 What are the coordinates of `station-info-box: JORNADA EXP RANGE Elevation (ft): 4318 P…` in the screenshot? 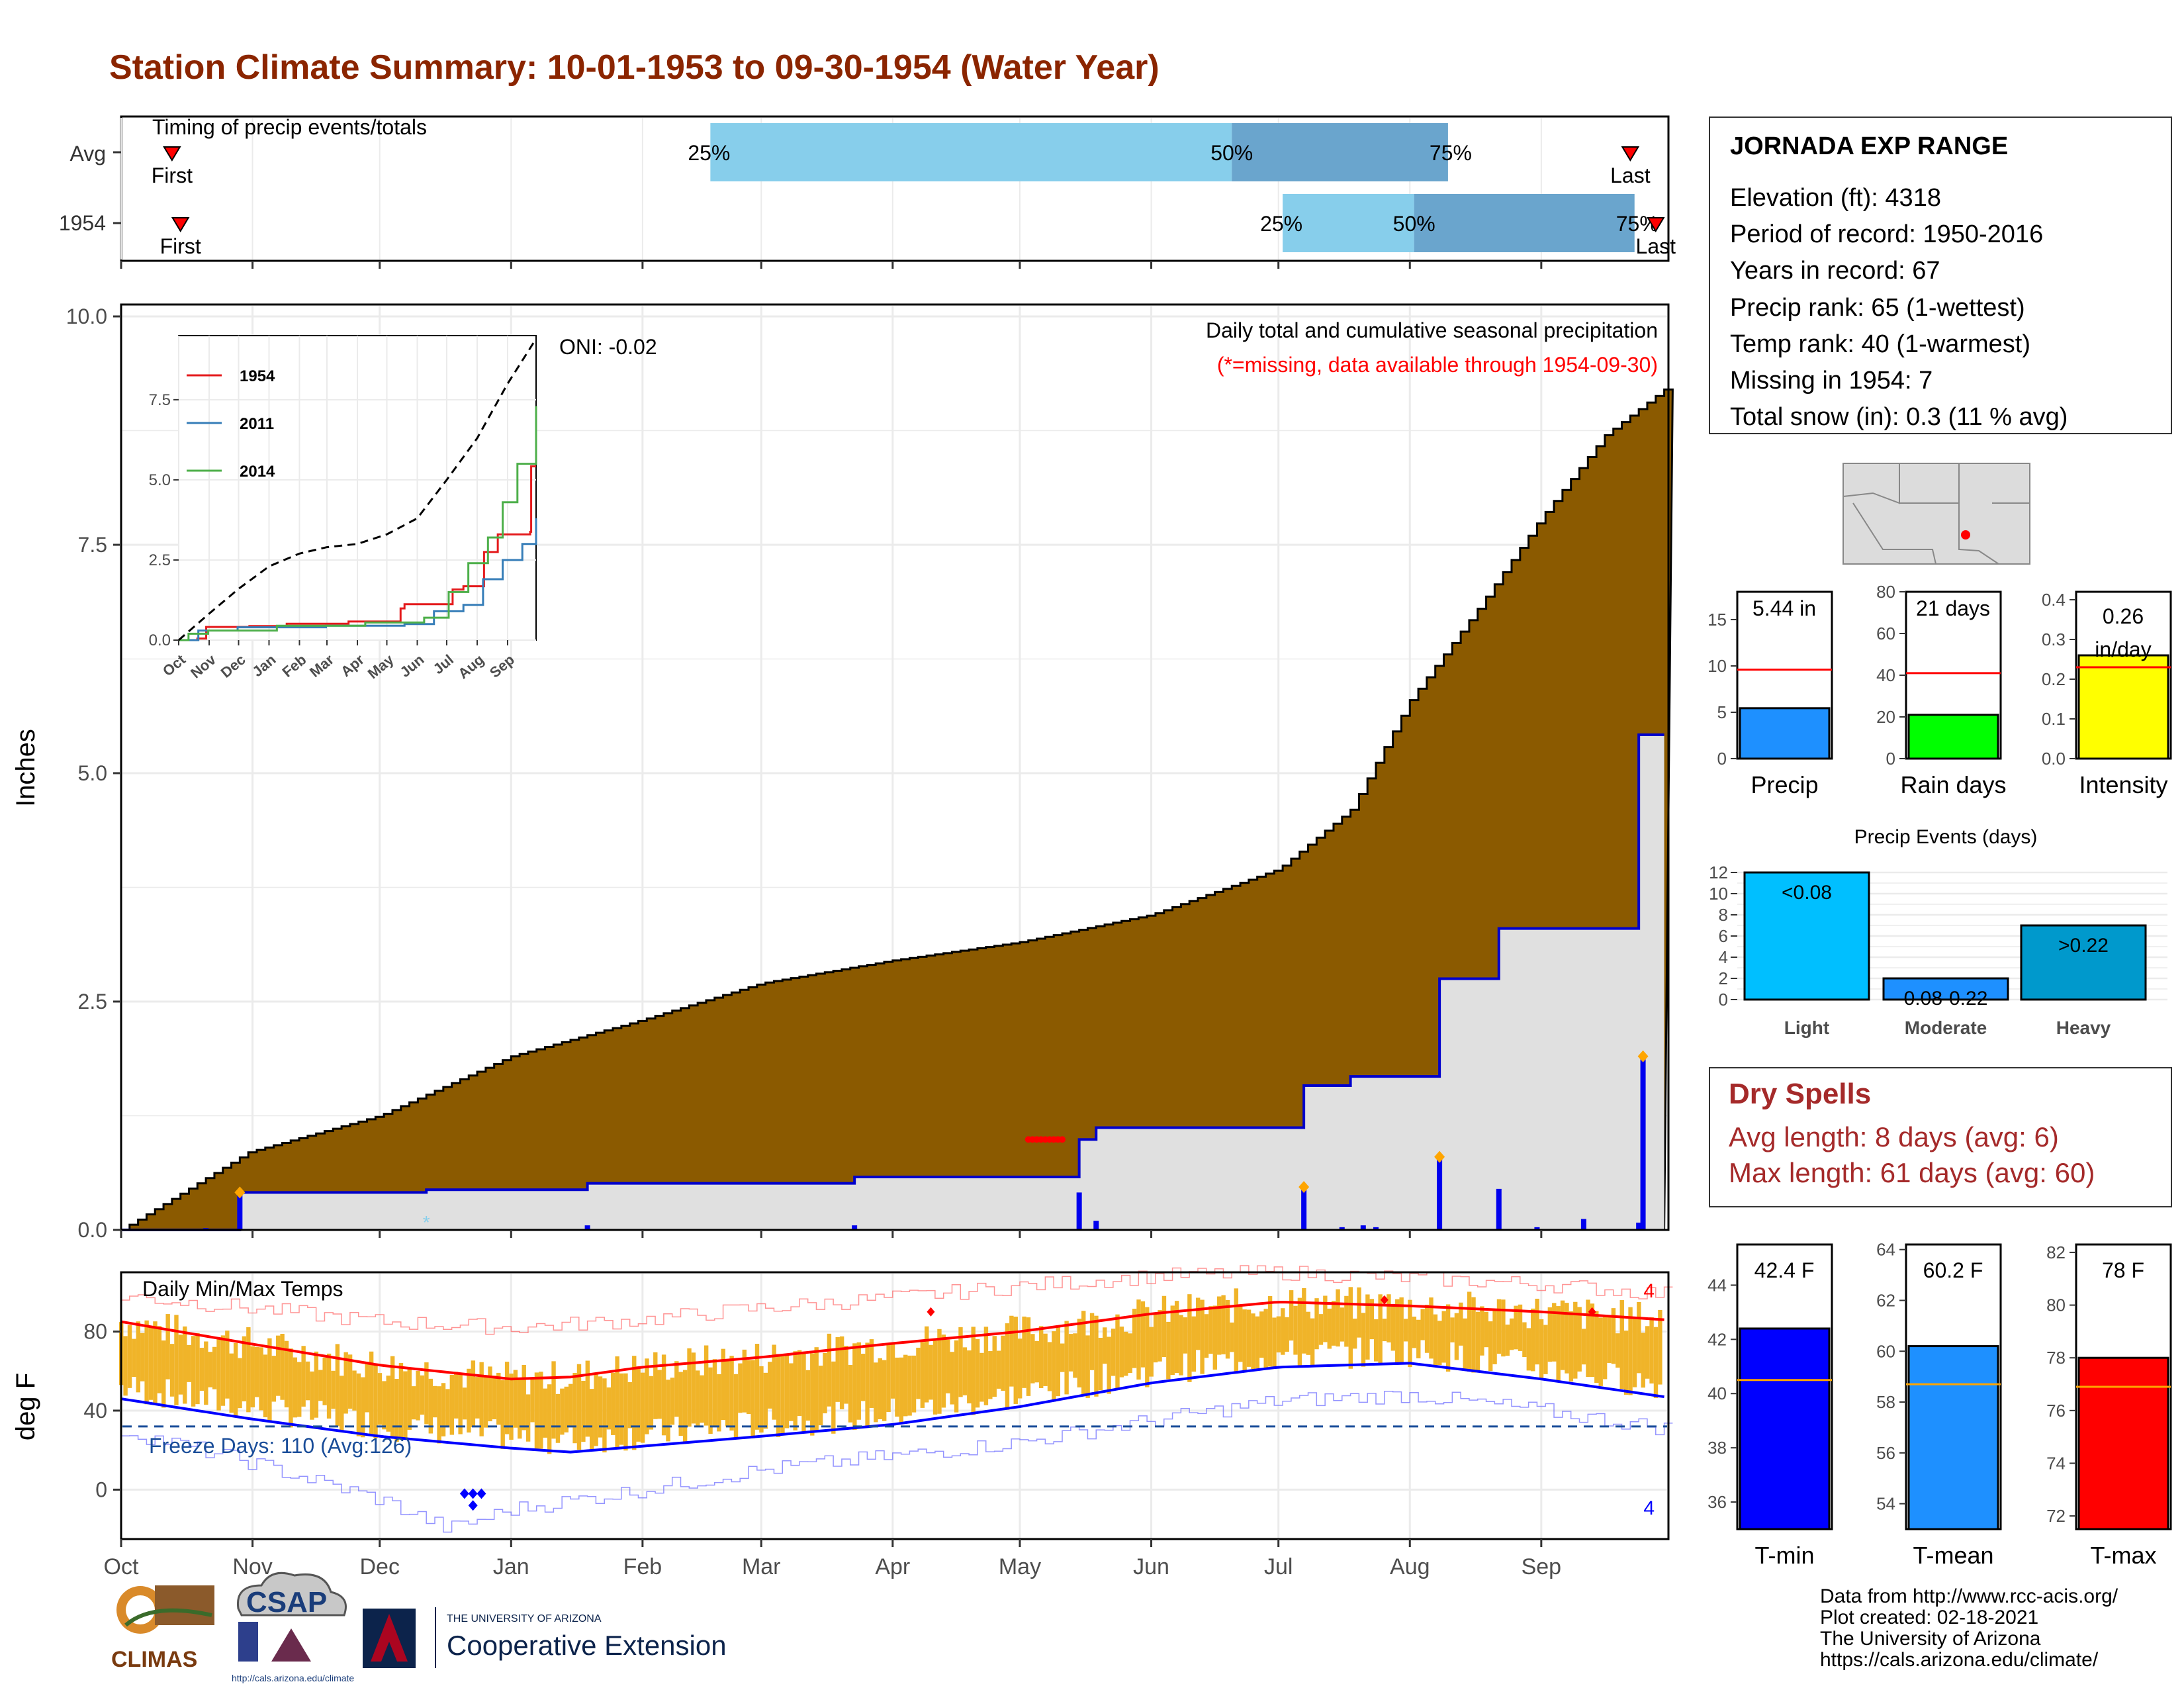 It's located at (1940, 275).